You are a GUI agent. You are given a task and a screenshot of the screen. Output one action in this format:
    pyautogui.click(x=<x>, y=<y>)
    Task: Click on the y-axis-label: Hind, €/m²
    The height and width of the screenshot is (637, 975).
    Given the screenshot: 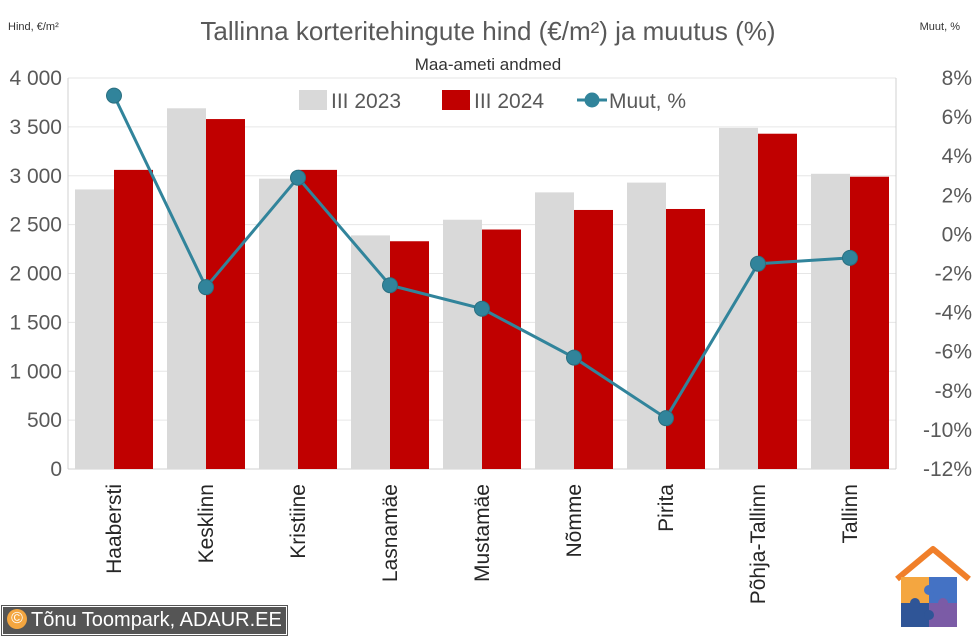 What is the action you would take?
    pyautogui.click(x=33, y=27)
    